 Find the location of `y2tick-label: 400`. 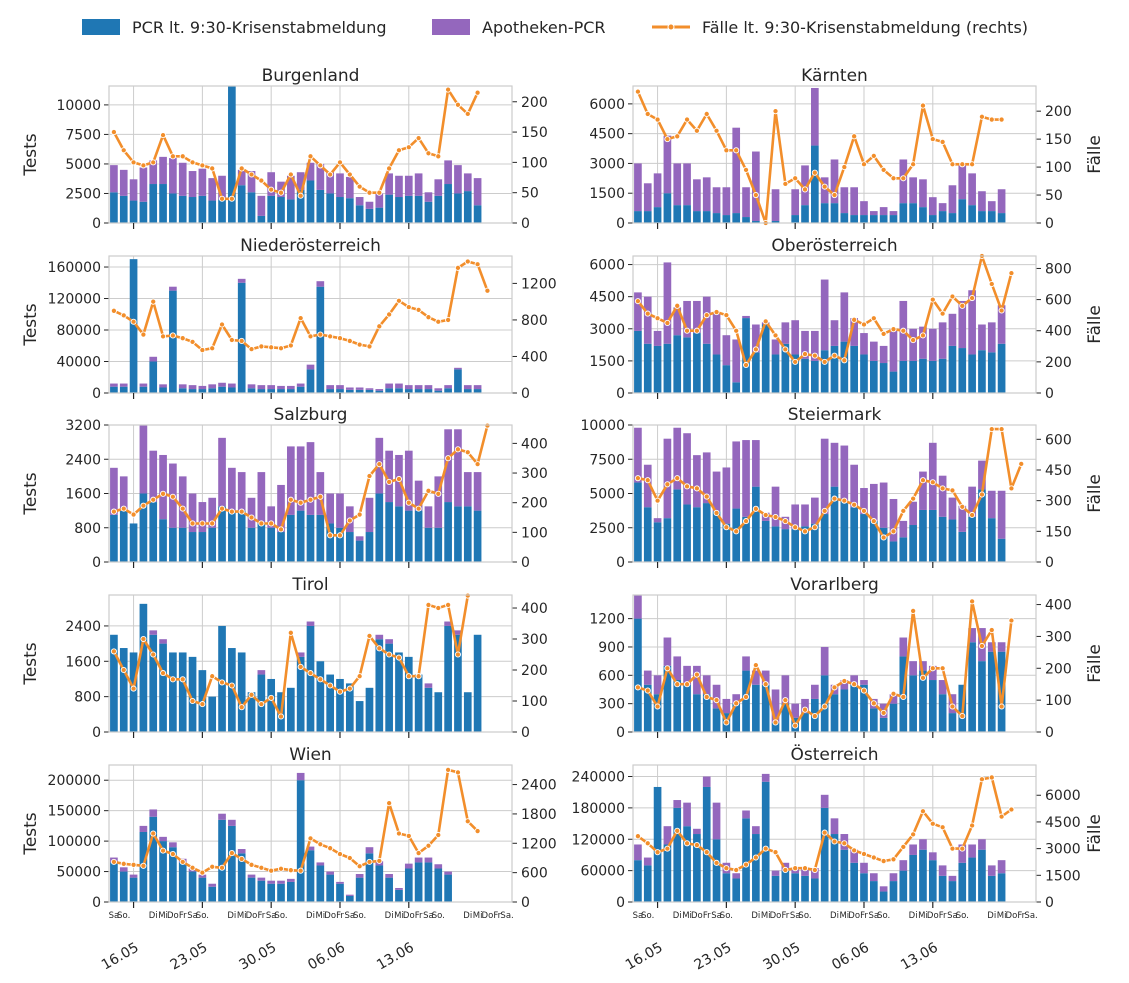

y2tick-label: 400 is located at coordinates (534, 357).